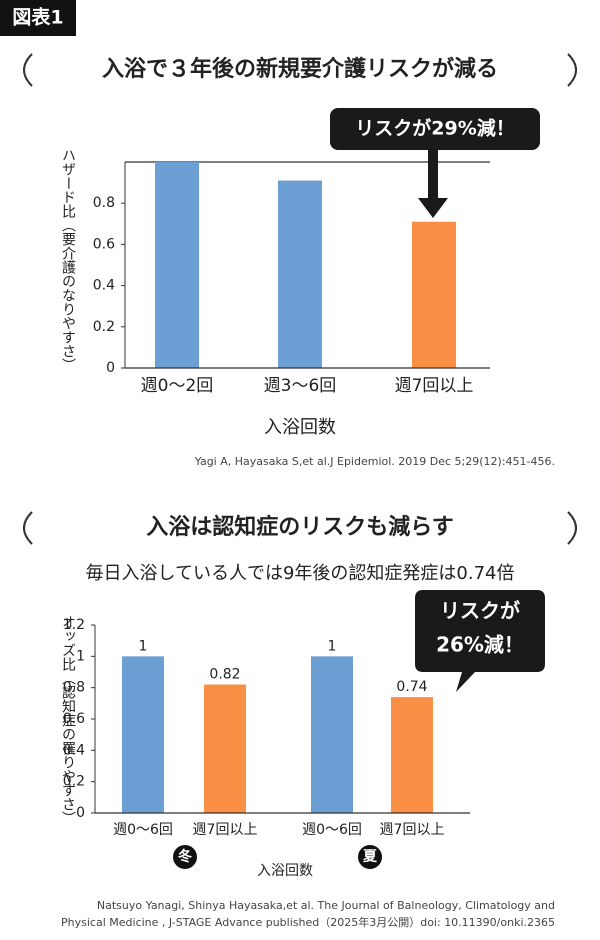 This screenshot has width=600, height=940. Describe the element at coordinates (224, 675) in the screenshot. I see `value-label: 0.82` at that location.